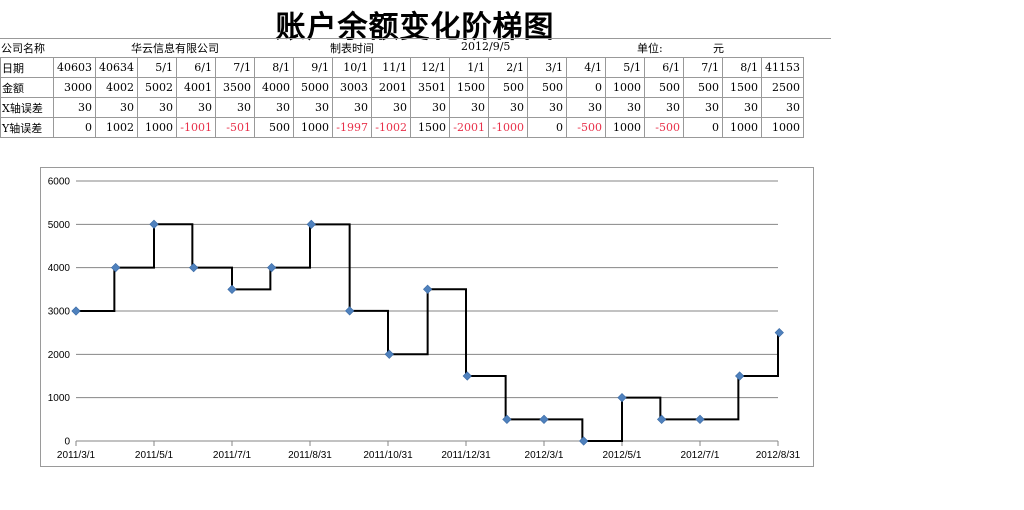 Image resolution: width=1024 pixels, height=510 pixels. What do you see at coordinates (232, 455) in the screenshot?
I see `x-tick-label: 2011/7/1` at bounding box center [232, 455].